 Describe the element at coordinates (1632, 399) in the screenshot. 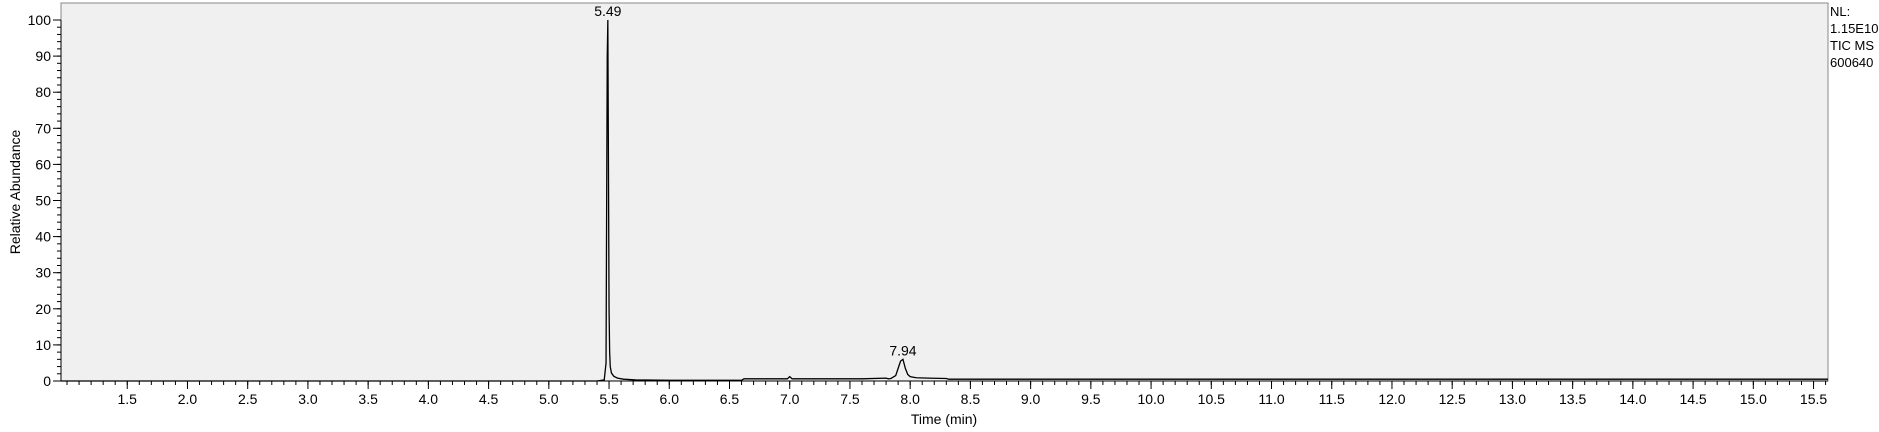

I see `x-tick-label: 14.0` at that location.